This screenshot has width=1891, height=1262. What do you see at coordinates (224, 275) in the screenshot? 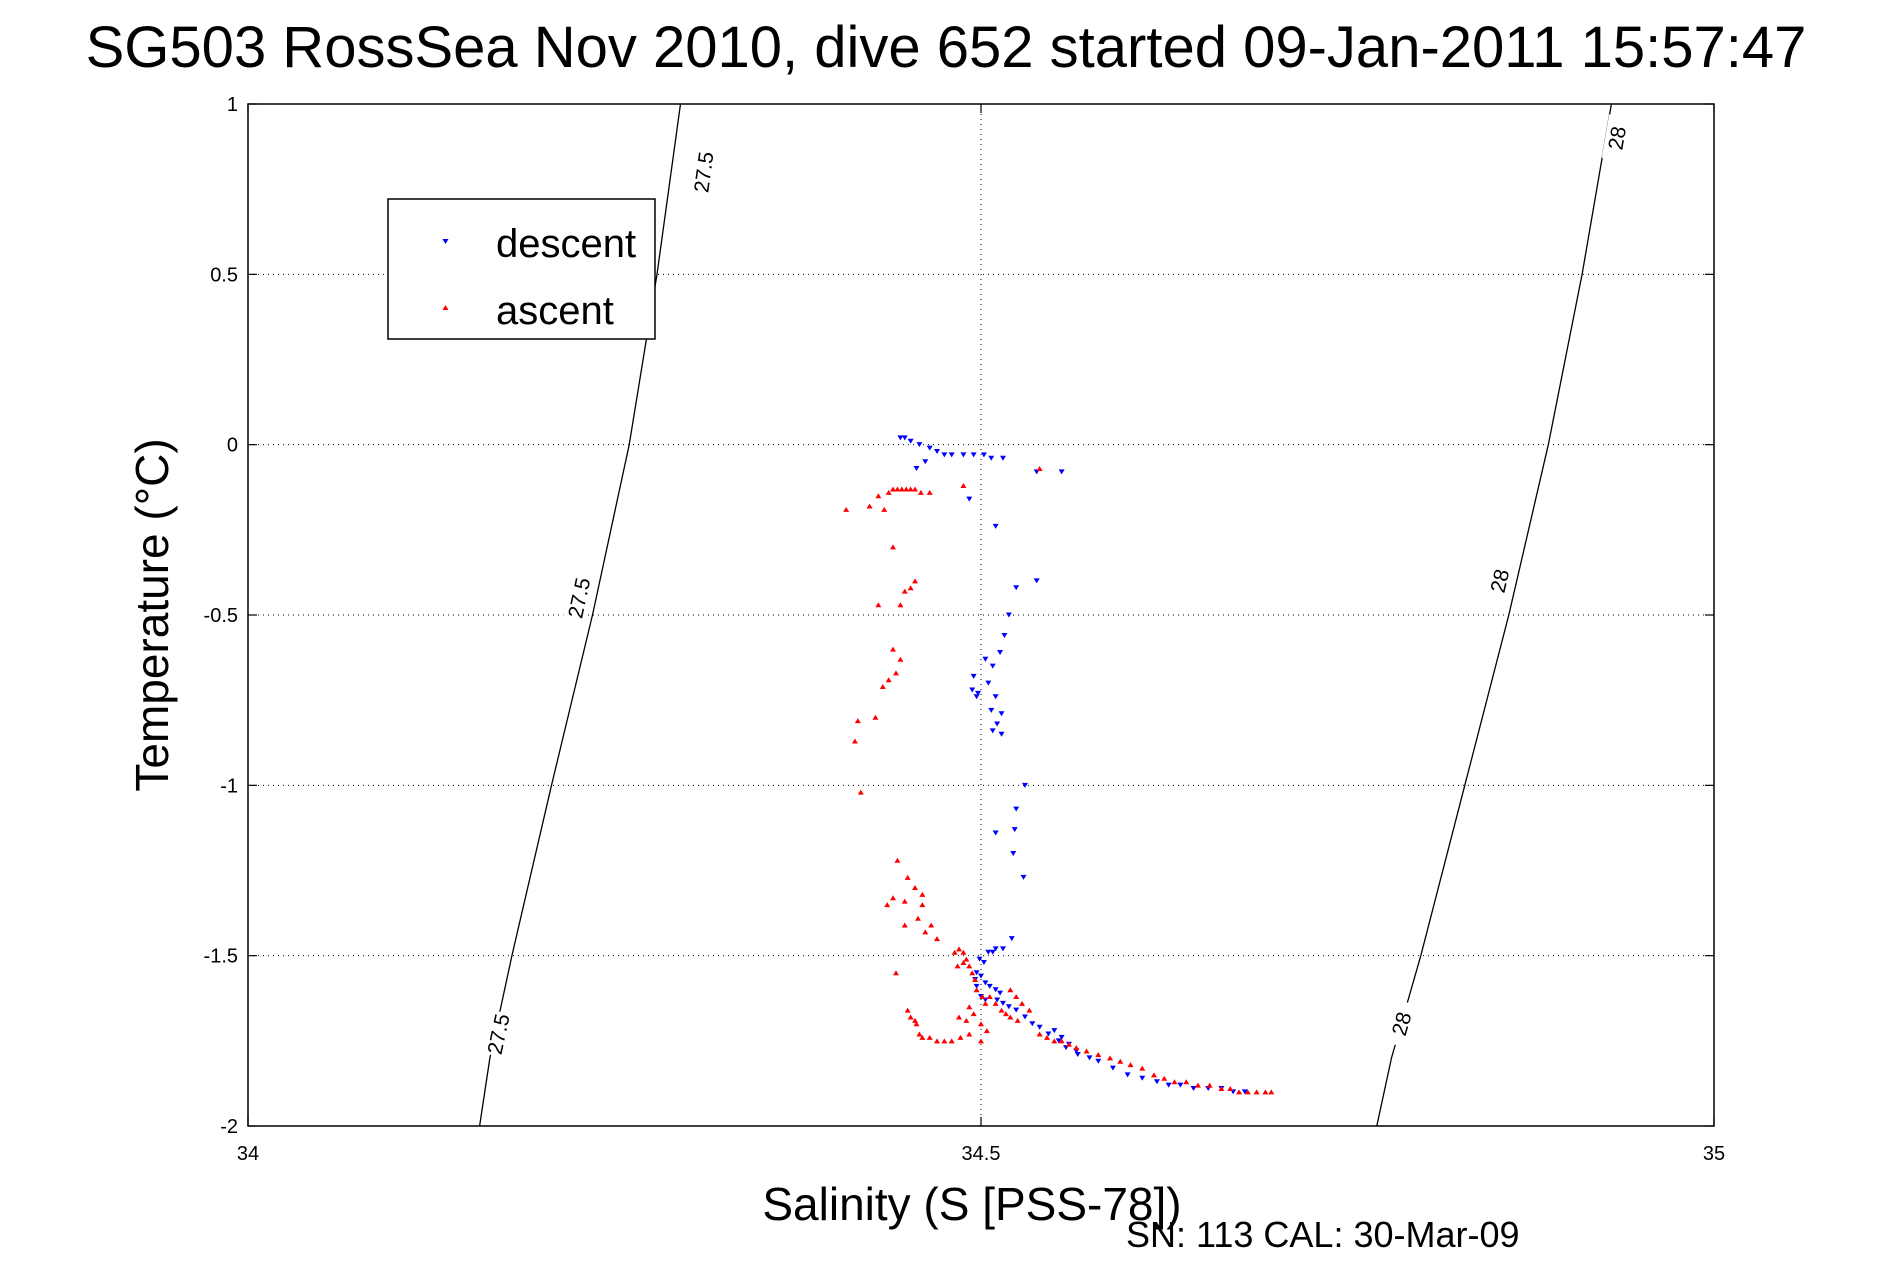
I see `y-tick-label-5: 0.5` at bounding box center [224, 275].